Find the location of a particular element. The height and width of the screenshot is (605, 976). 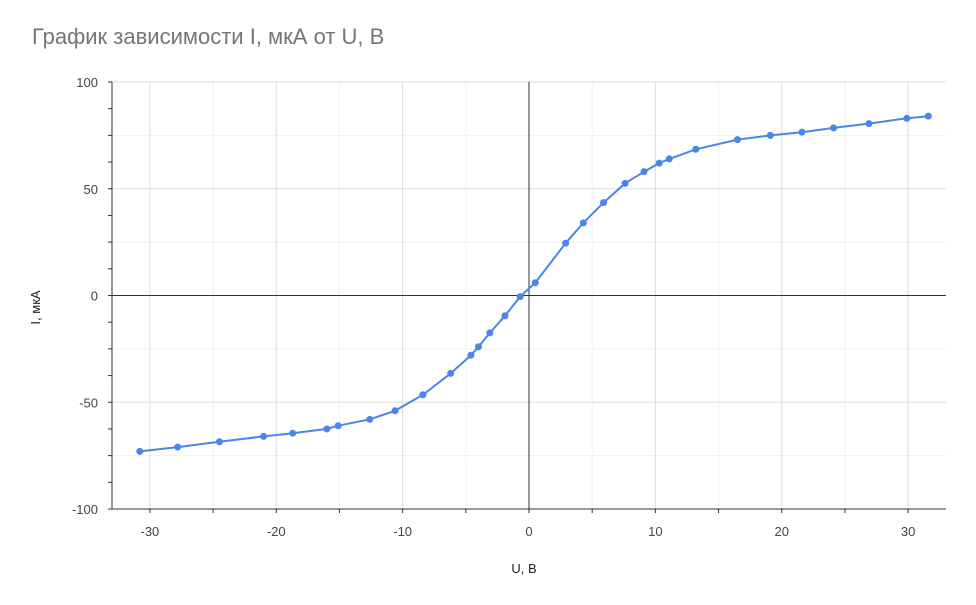

y-tick-label: -50 is located at coordinates (88, 402).